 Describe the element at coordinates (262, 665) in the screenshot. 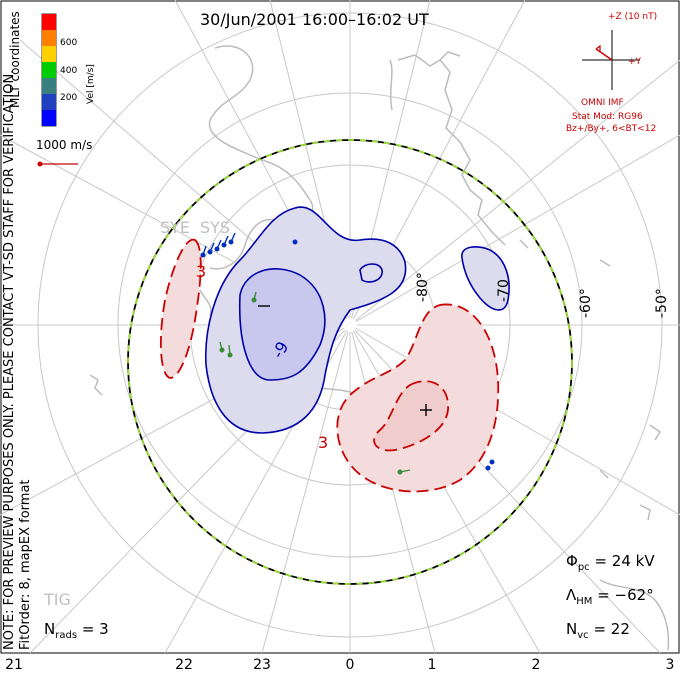

I see `mlt-label-23: 23` at that location.